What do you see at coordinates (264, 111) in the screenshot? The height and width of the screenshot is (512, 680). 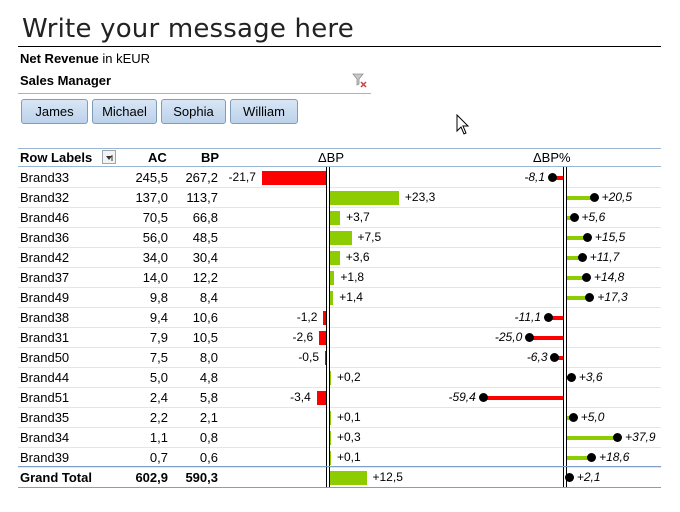 I see `slicer-button-william: William` at bounding box center [264, 111].